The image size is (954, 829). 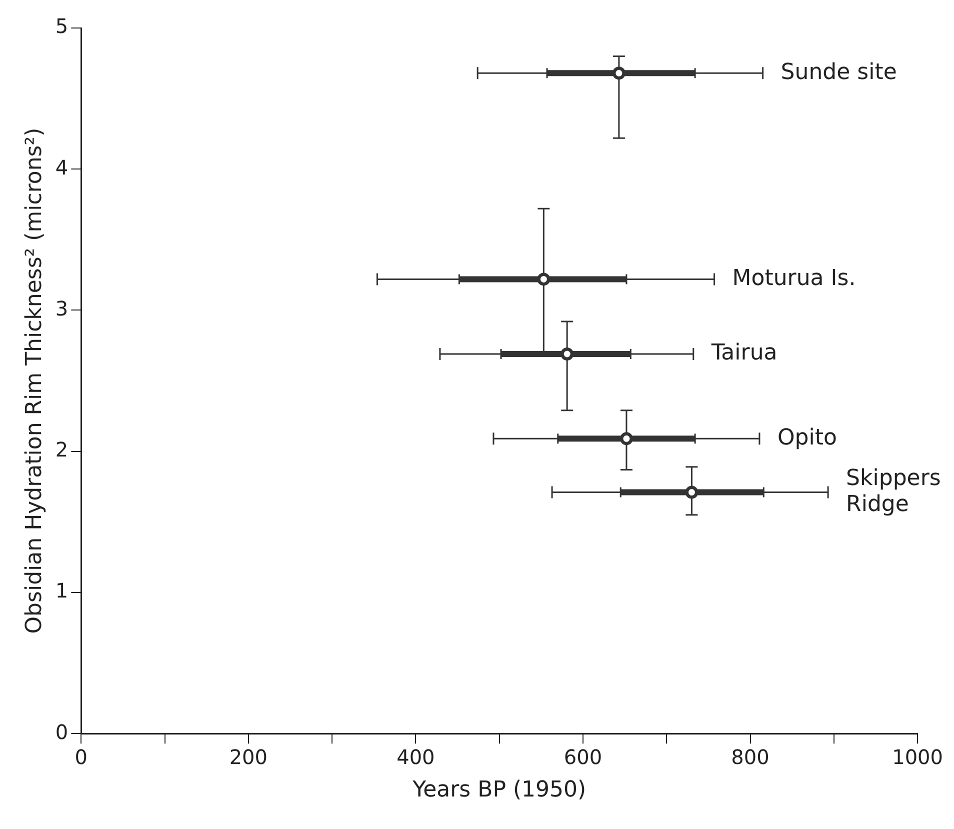 What do you see at coordinates (838, 72) in the screenshot?
I see `annotation: Sunde site` at bounding box center [838, 72].